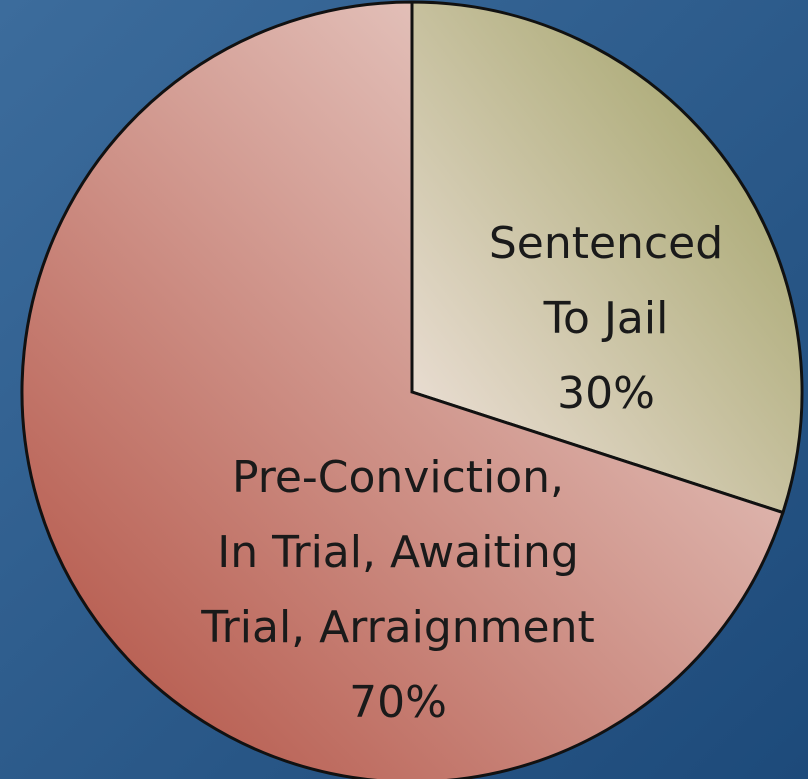 The image size is (808, 779). What do you see at coordinates (606, 393) in the screenshot?
I see `value-label: 30%` at bounding box center [606, 393].